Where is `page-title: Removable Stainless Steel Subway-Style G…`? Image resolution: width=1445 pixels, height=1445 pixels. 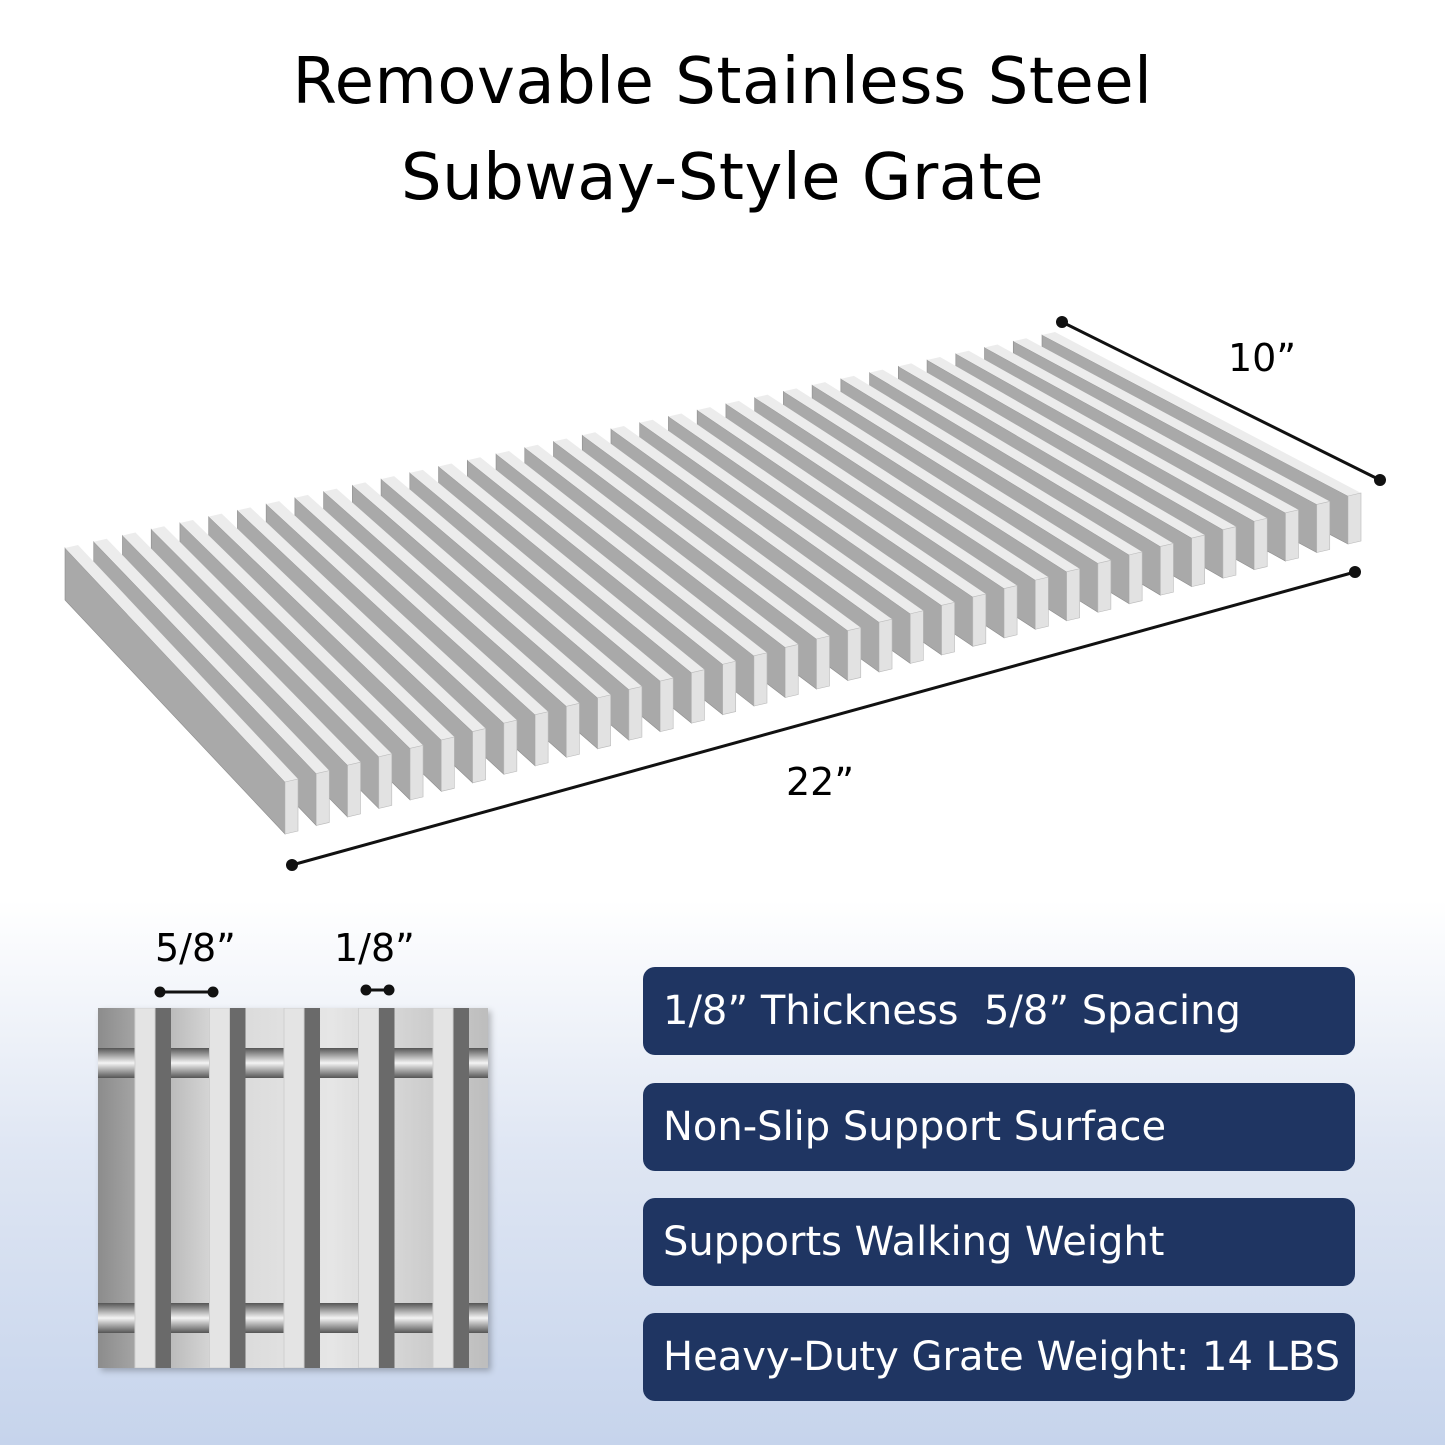 page-title: Removable Stainless Steel Subway-Style G… is located at coordinates (722, 130).